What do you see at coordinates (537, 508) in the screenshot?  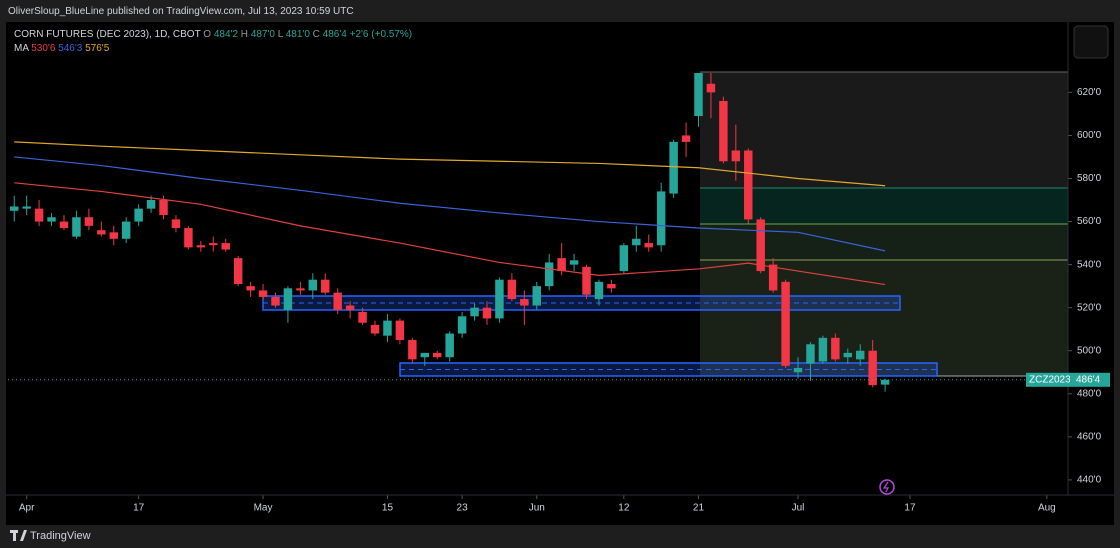 I see `x-tick-label: Jun` at bounding box center [537, 508].